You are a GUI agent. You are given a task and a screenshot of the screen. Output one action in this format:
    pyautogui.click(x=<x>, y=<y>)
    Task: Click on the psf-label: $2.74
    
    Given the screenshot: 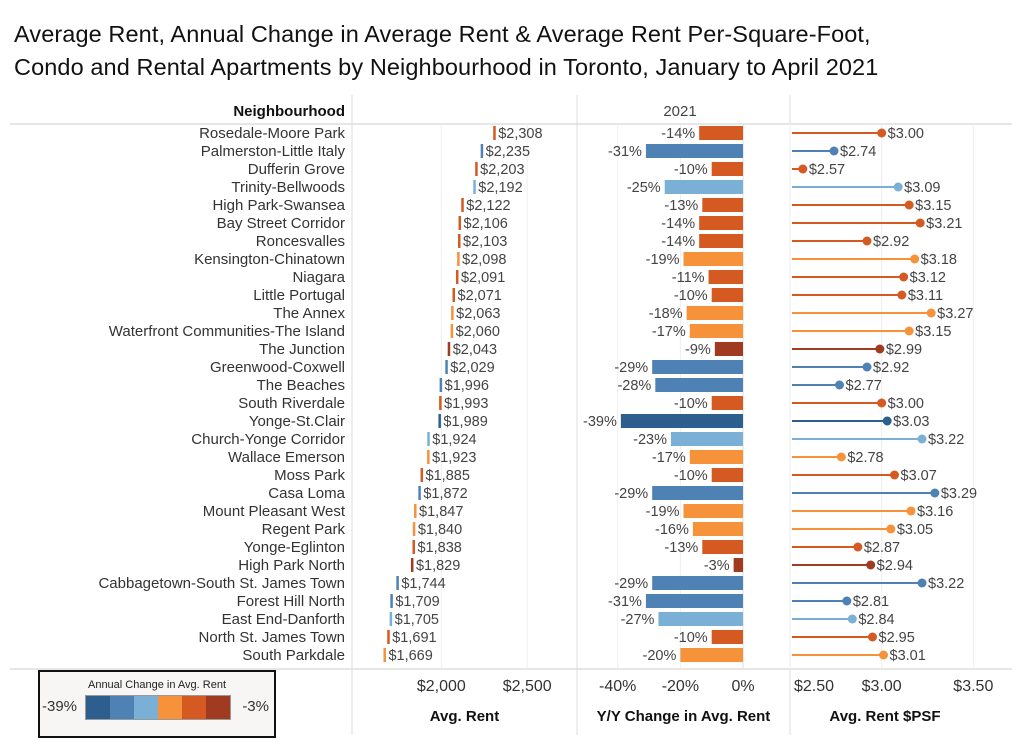 What is the action you would take?
    pyautogui.click(x=858, y=152)
    